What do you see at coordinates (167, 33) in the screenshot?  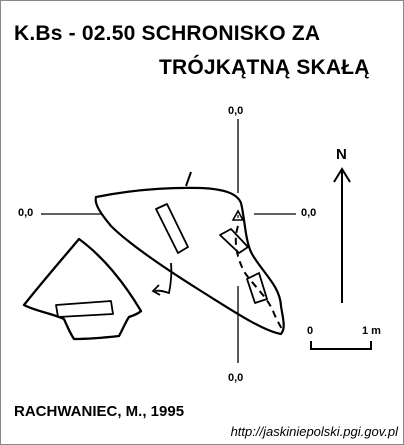 I see `title-line-1: K.Bs - 02.50 SCHRONISKO ZA` at bounding box center [167, 33].